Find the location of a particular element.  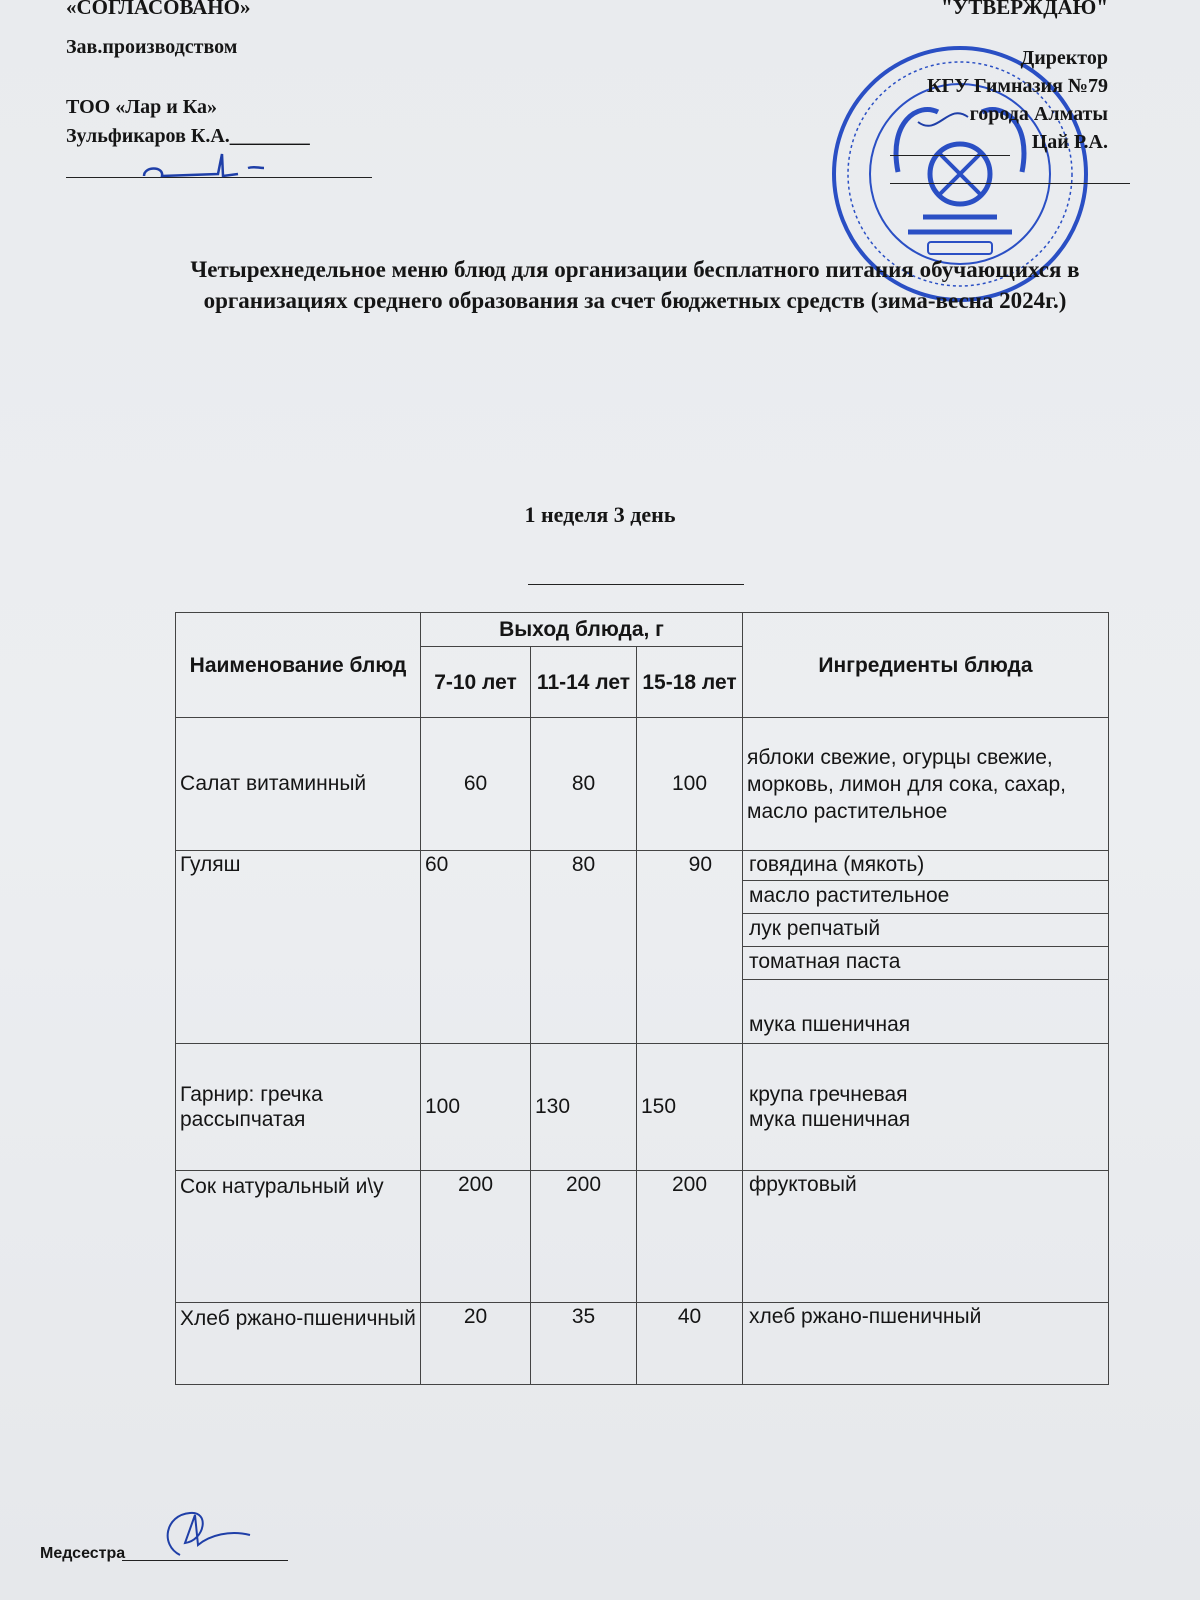

output-7-10: 100 is located at coordinates (475, 1107).